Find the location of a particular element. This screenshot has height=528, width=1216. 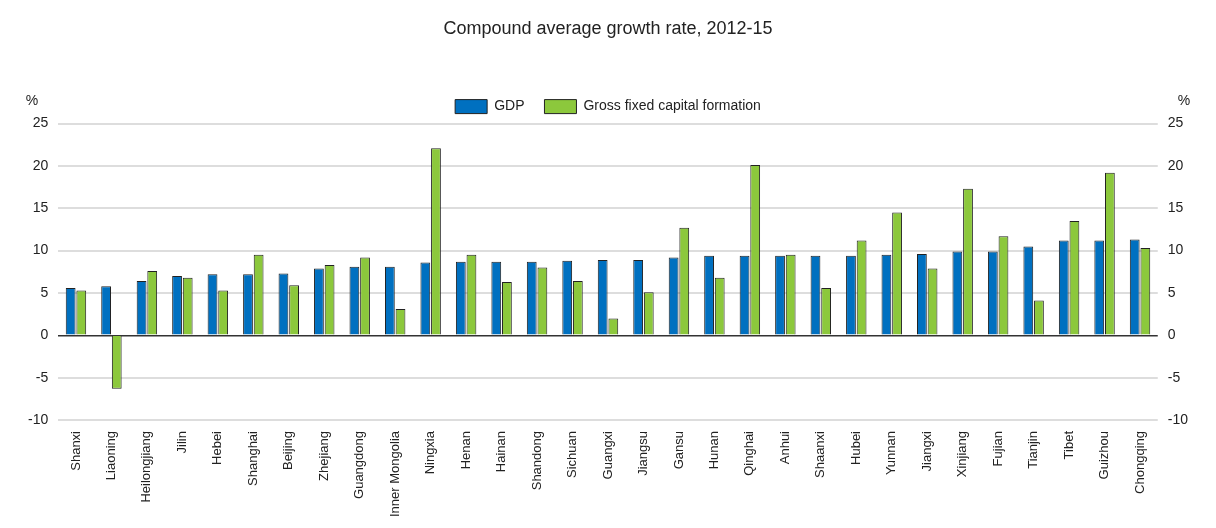

y2-tick-label: 10 is located at coordinates (1175, 249).